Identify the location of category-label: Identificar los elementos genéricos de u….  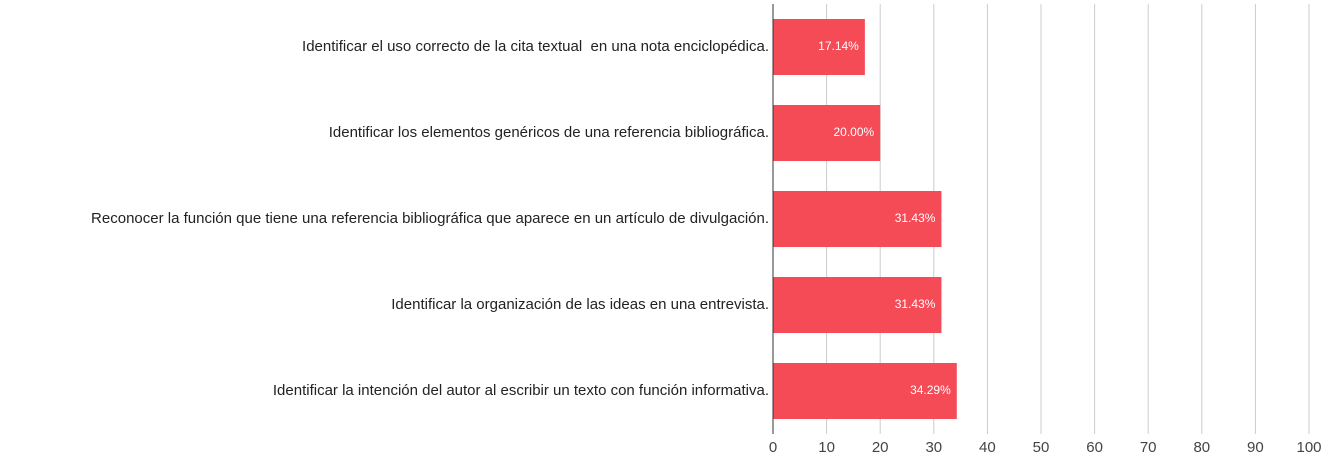
(548, 132).